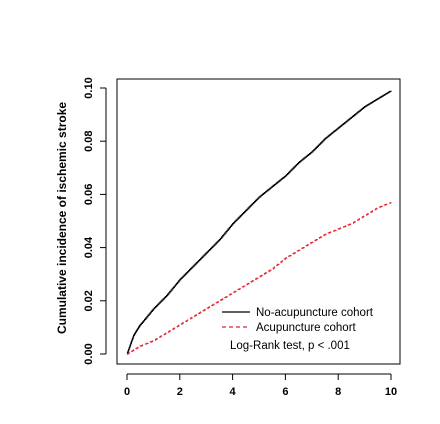 This screenshot has height=424, width=440. I want to click on y-tick-label: 0.02, so click(89, 300).